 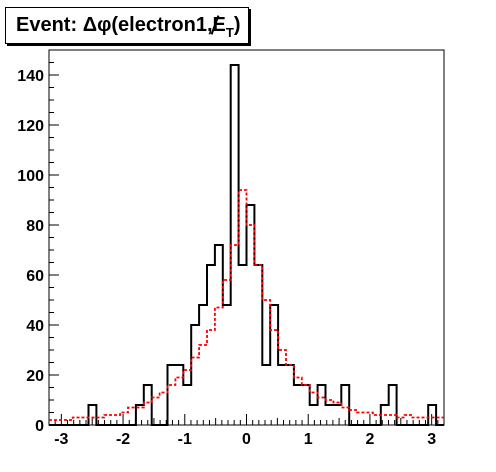 I want to click on x-axis-tick-labels: -3 -2 -1 0 1 2 3, so click(x=245, y=439).